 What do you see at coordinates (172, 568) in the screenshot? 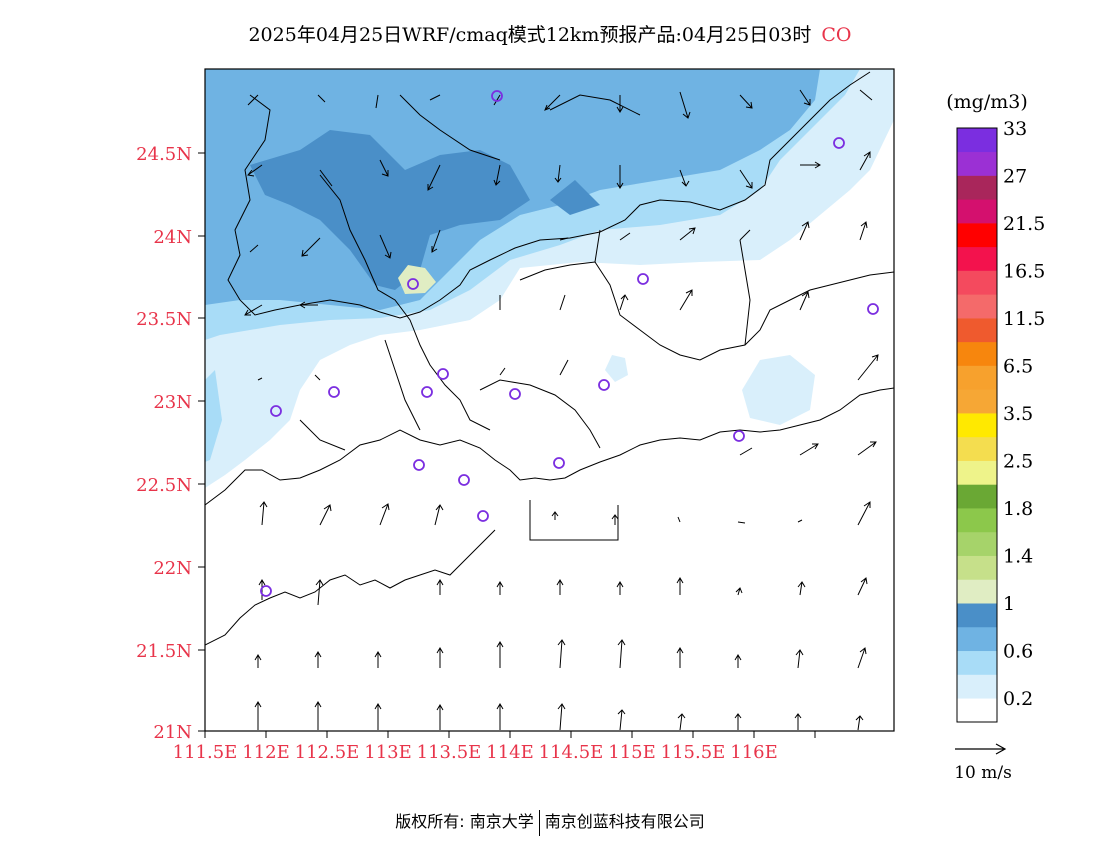
I see `lat-tick-label: 22N` at bounding box center [172, 568].